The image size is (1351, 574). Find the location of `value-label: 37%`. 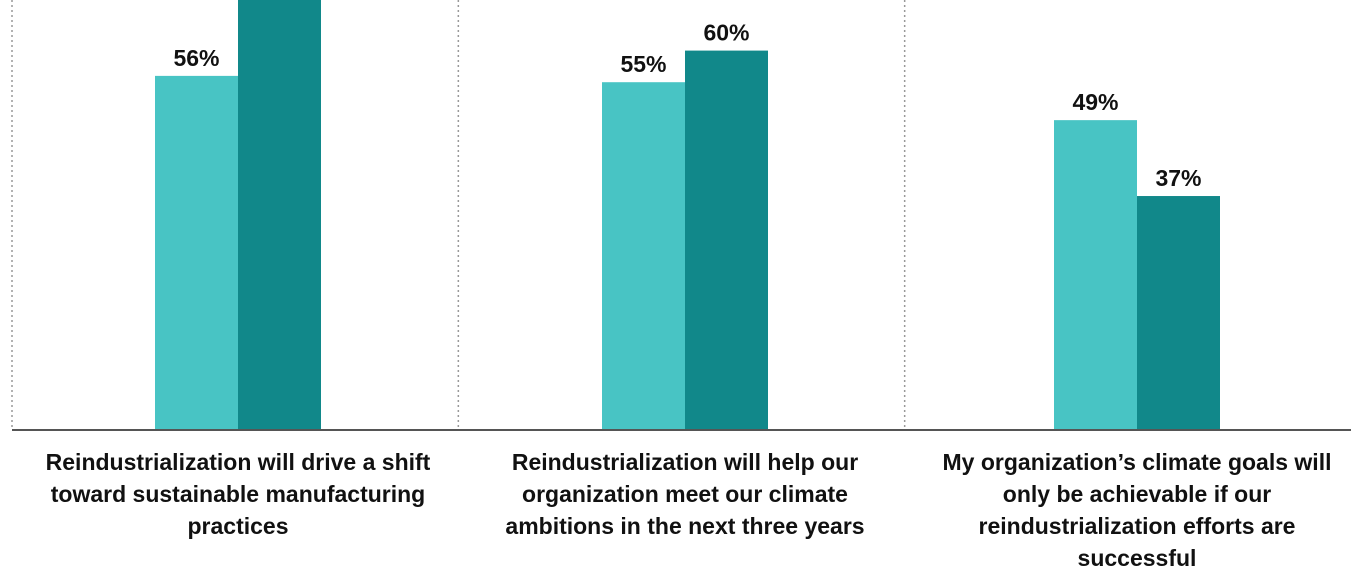

value-label: 37% is located at coordinates (1178, 178).